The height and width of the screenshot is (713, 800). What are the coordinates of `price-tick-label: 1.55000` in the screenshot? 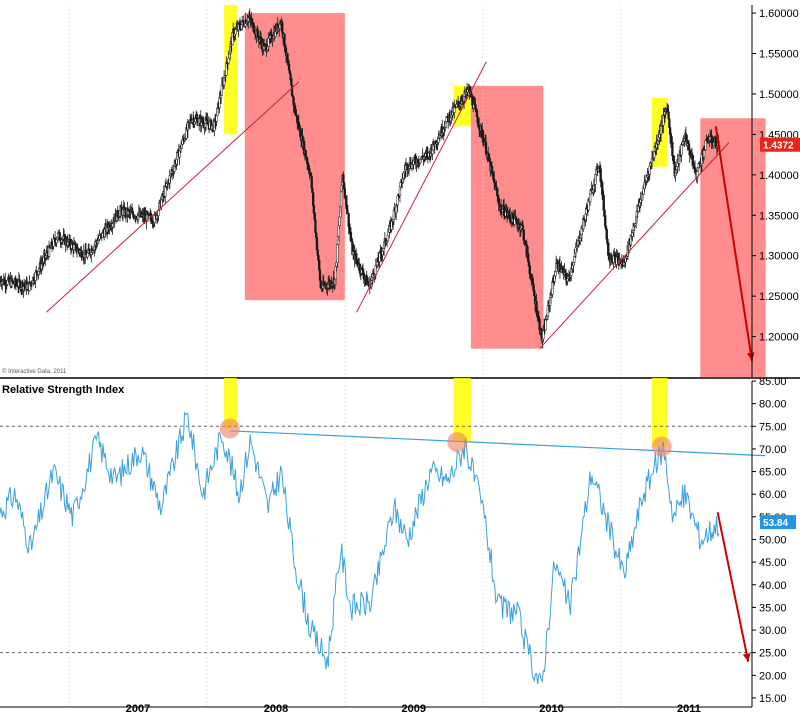 It's located at (779, 55).